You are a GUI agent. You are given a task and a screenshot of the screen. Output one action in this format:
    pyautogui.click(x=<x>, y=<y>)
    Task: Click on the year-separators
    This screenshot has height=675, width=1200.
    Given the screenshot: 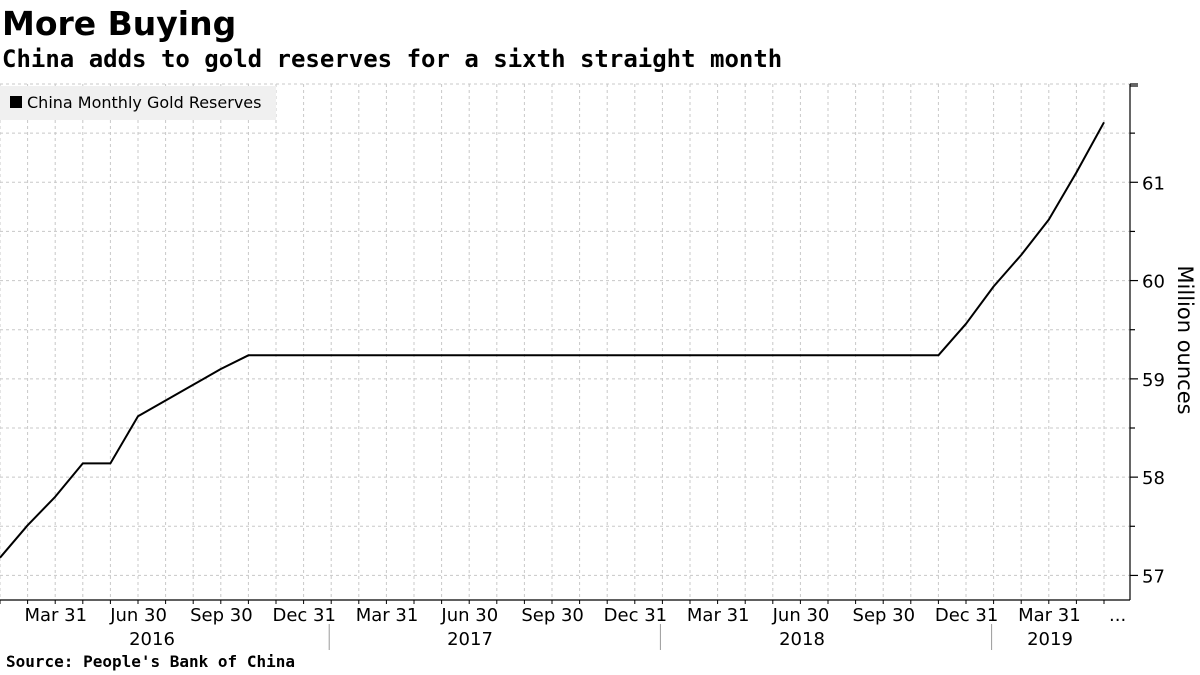 What is the action you would take?
    pyautogui.click(x=660, y=637)
    